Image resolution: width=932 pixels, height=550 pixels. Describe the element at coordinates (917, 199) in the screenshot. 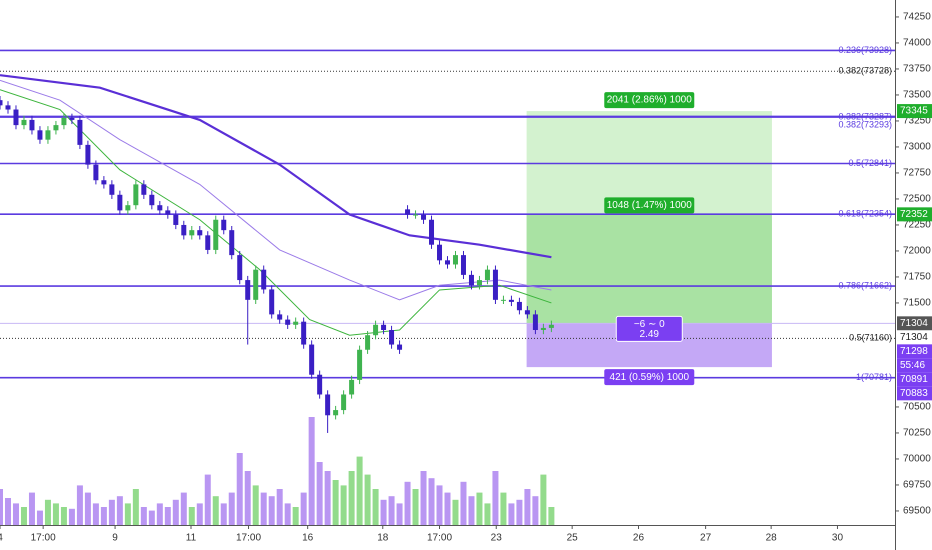

I see `y-tick-label: 72500` at that location.